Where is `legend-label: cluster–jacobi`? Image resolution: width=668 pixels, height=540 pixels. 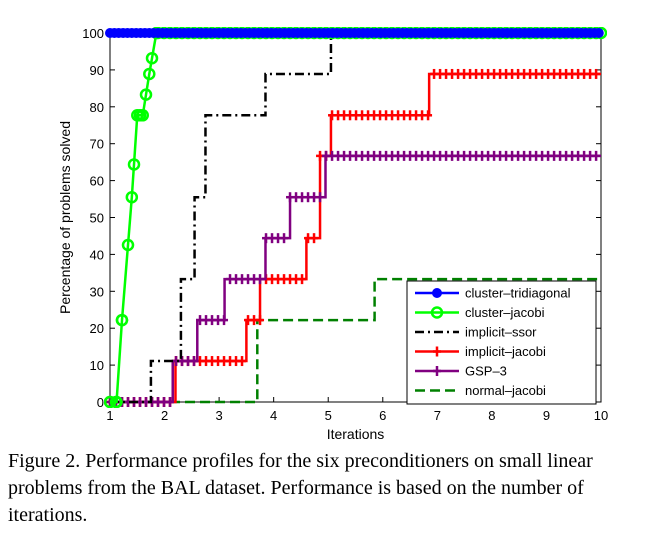 legend-label: cluster–jacobi is located at coordinates (505, 312).